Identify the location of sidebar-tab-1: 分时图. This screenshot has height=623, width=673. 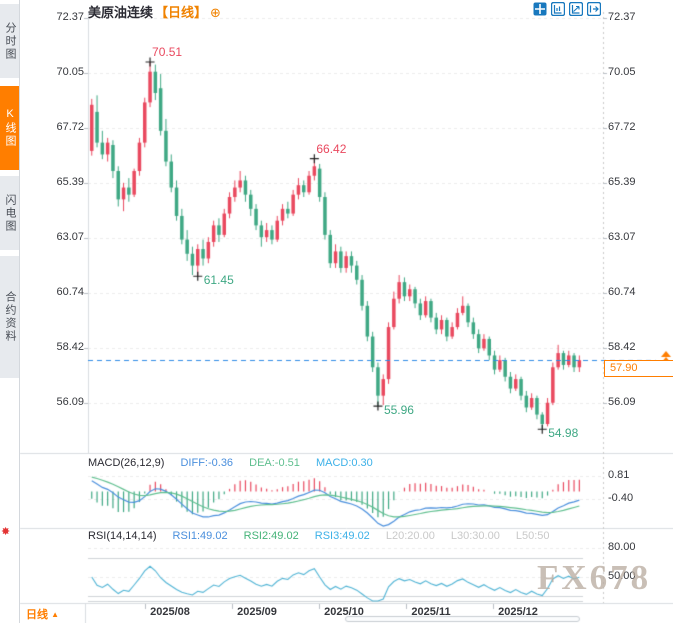
(9, 41).